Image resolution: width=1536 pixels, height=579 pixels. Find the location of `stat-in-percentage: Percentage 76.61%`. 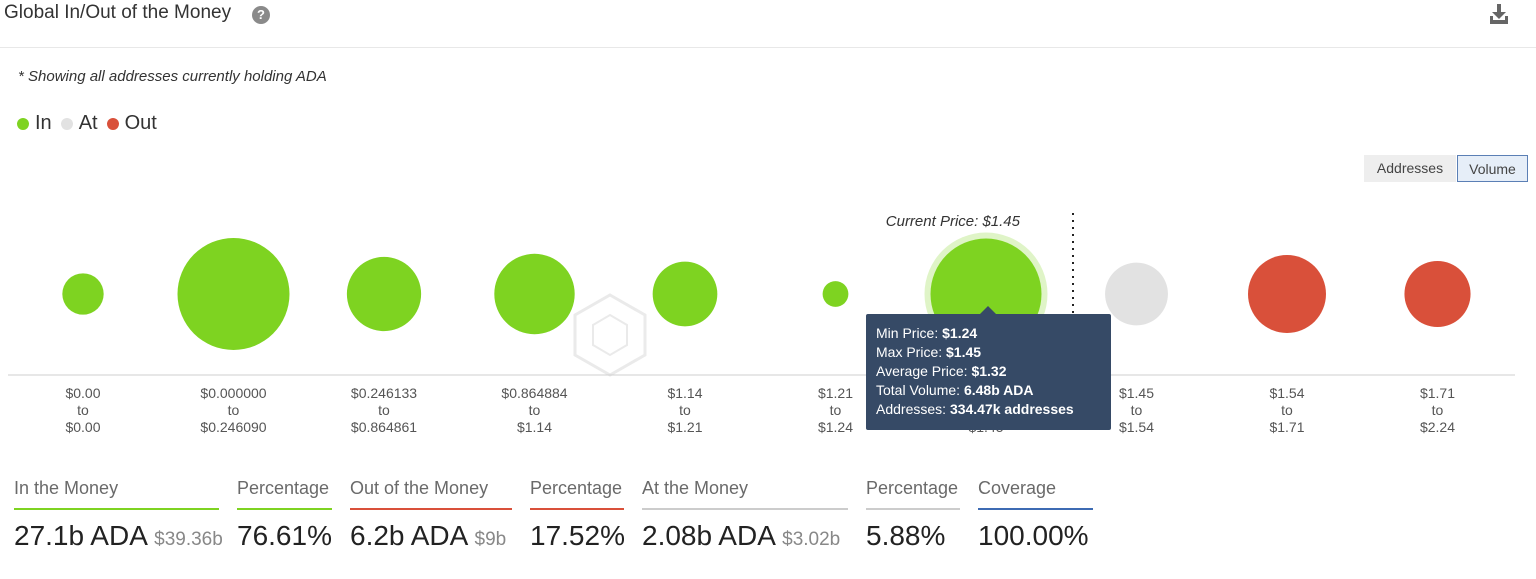

stat-in-percentage: Percentage 76.61% is located at coordinates (284, 515).